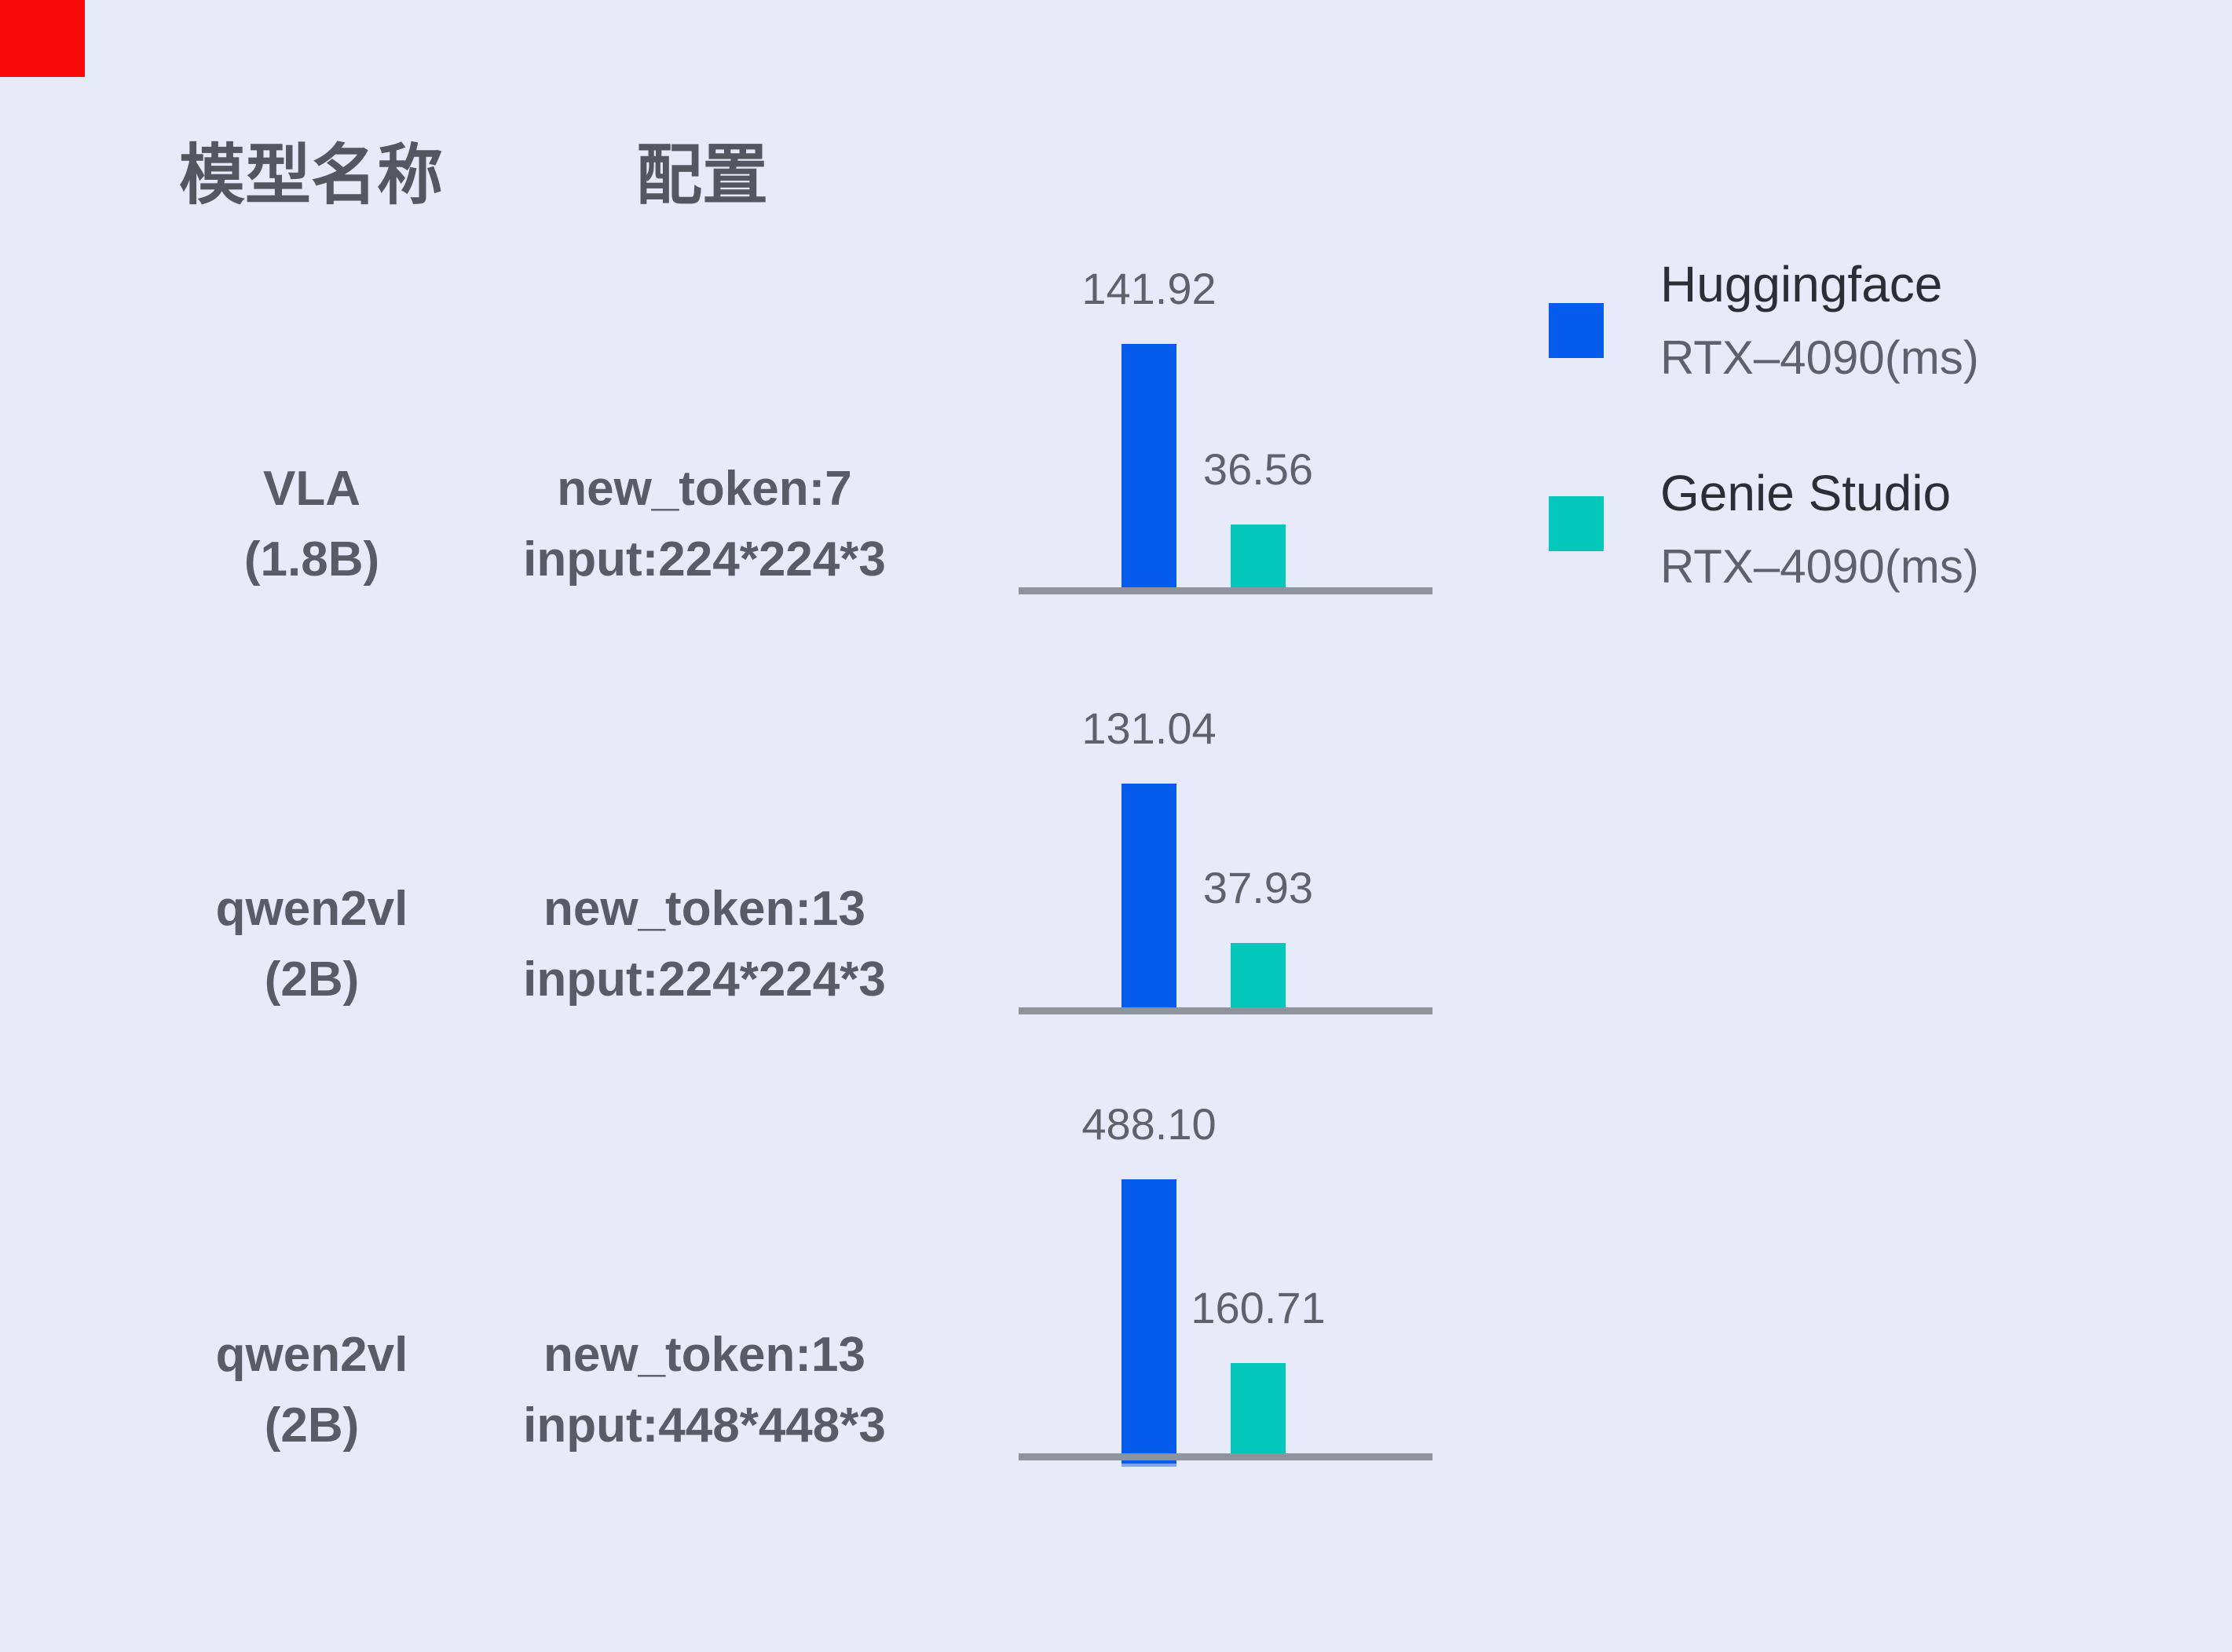  Describe the element at coordinates (311, 175) in the screenshot. I see `column-header-model: 模型名称` at that location.